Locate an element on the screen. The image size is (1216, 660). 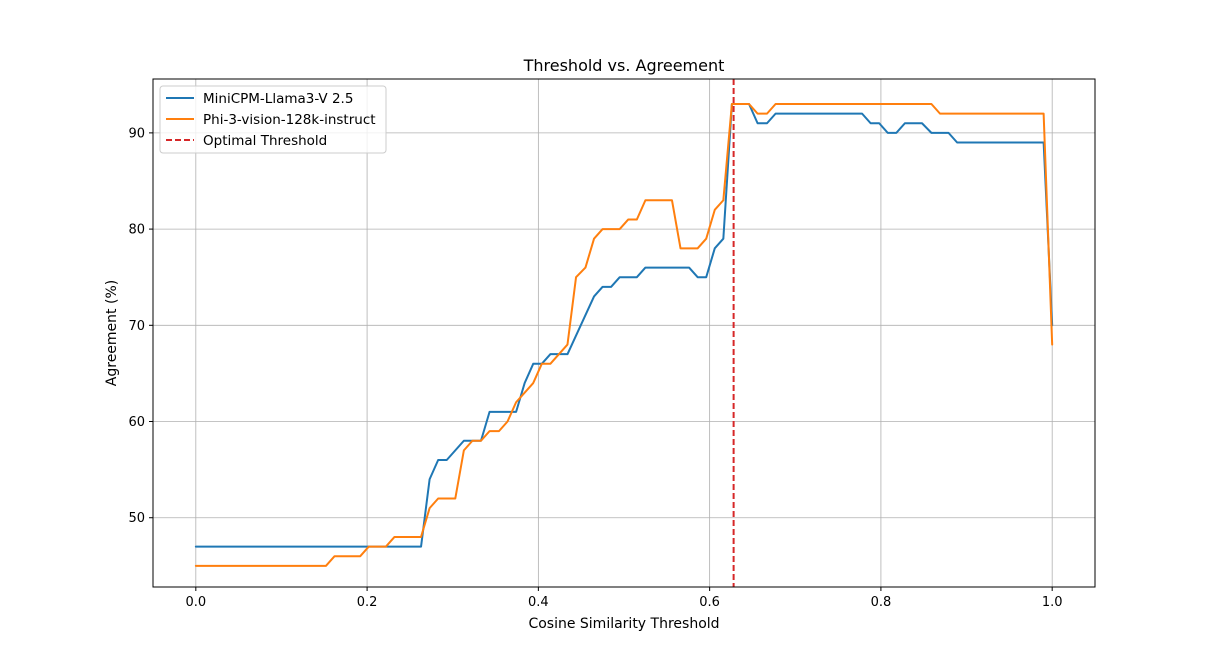
legend-label-phi3: Phi-3-vision-128k-instruct is located at coordinates (289, 120).